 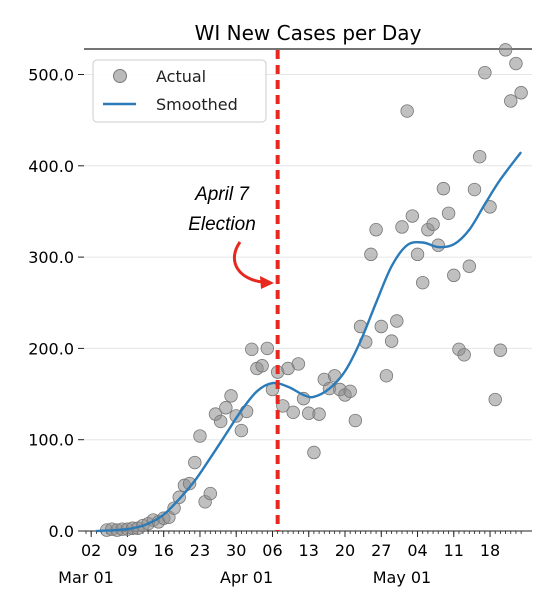 I want to click on annotation-line-1: April 7, so click(x=222, y=194).